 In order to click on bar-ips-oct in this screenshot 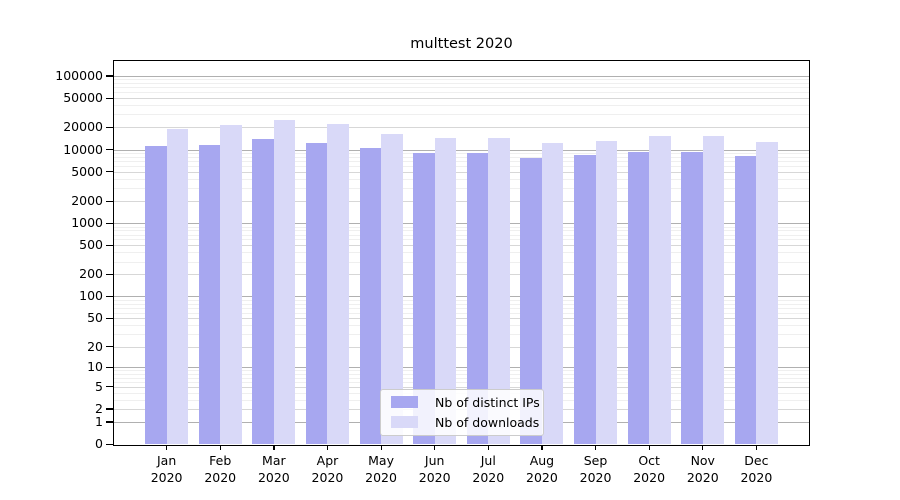, I will do `click(638, 297)`.